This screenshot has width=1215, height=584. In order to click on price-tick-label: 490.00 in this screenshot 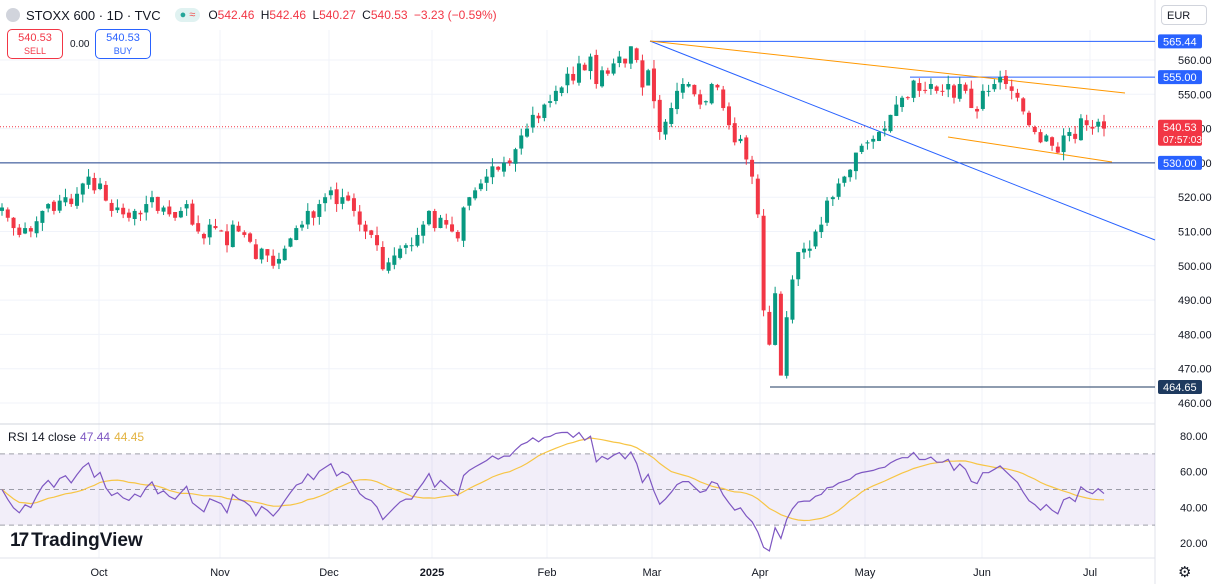, I will do `click(1195, 301)`.